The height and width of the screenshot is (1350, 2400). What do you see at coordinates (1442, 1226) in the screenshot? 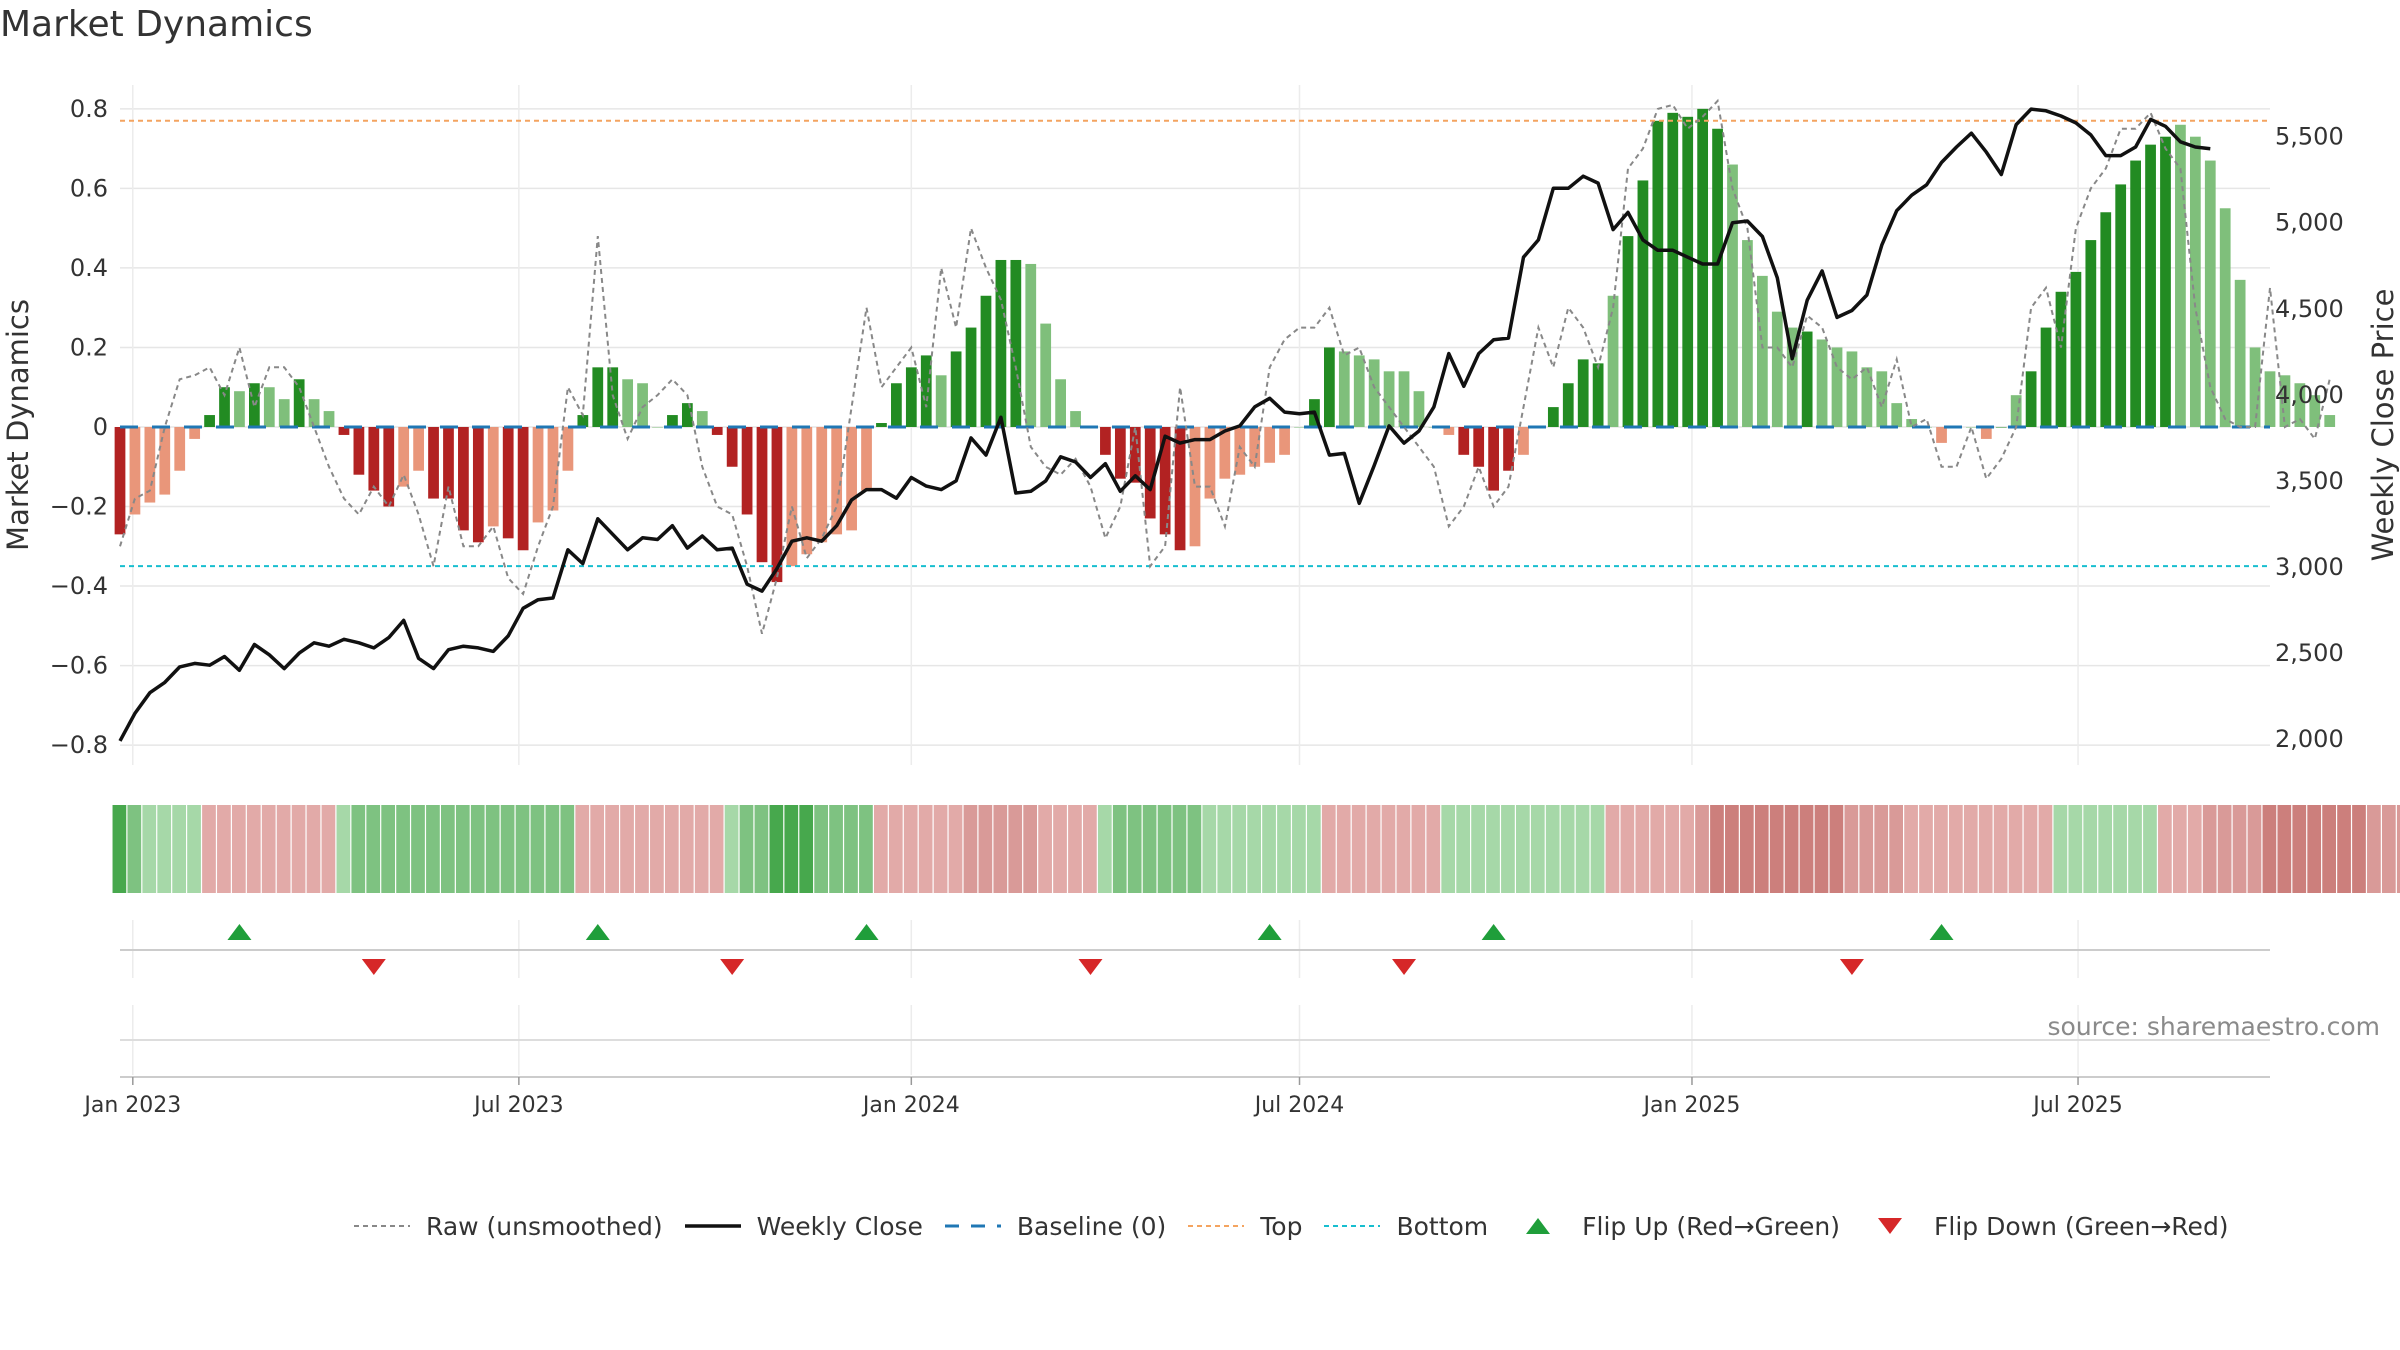
I see `legend-label: Bottom` at bounding box center [1442, 1226].